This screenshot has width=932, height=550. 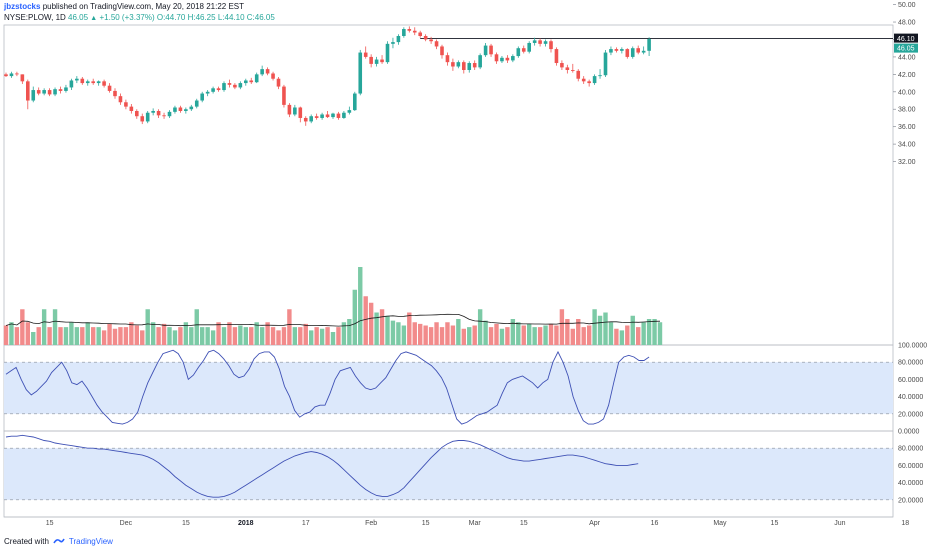 I want to click on rsi-tick-label: 60.0000, so click(x=910, y=380).